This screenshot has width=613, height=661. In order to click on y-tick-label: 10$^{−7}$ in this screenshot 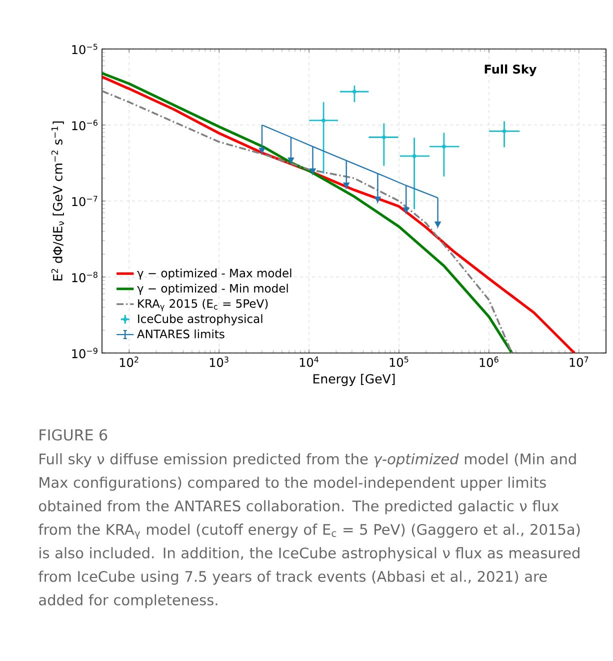, I will do `click(85, 201)`.